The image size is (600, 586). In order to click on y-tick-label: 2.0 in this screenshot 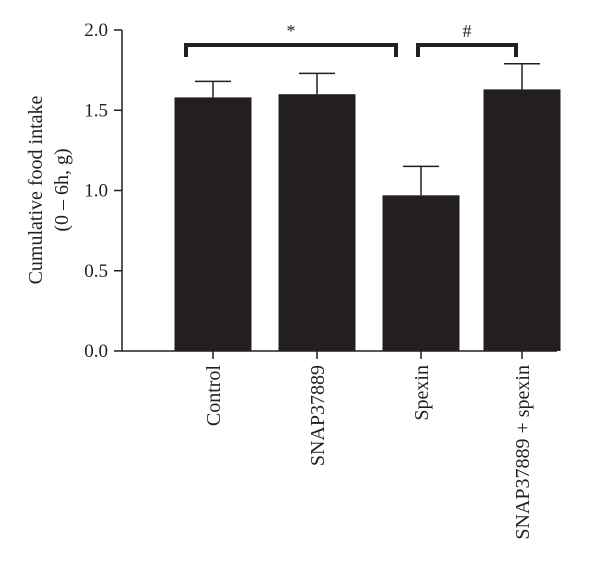, I will do `click(96, 30)`.